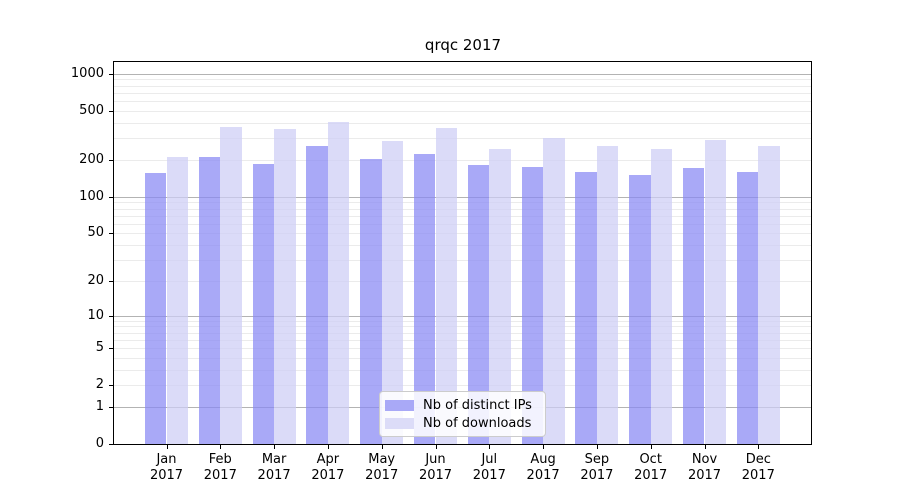 The width and height of the screenshot is (900, 500). I want to click on bar-distinct-ips-apr, so click(317, 295).